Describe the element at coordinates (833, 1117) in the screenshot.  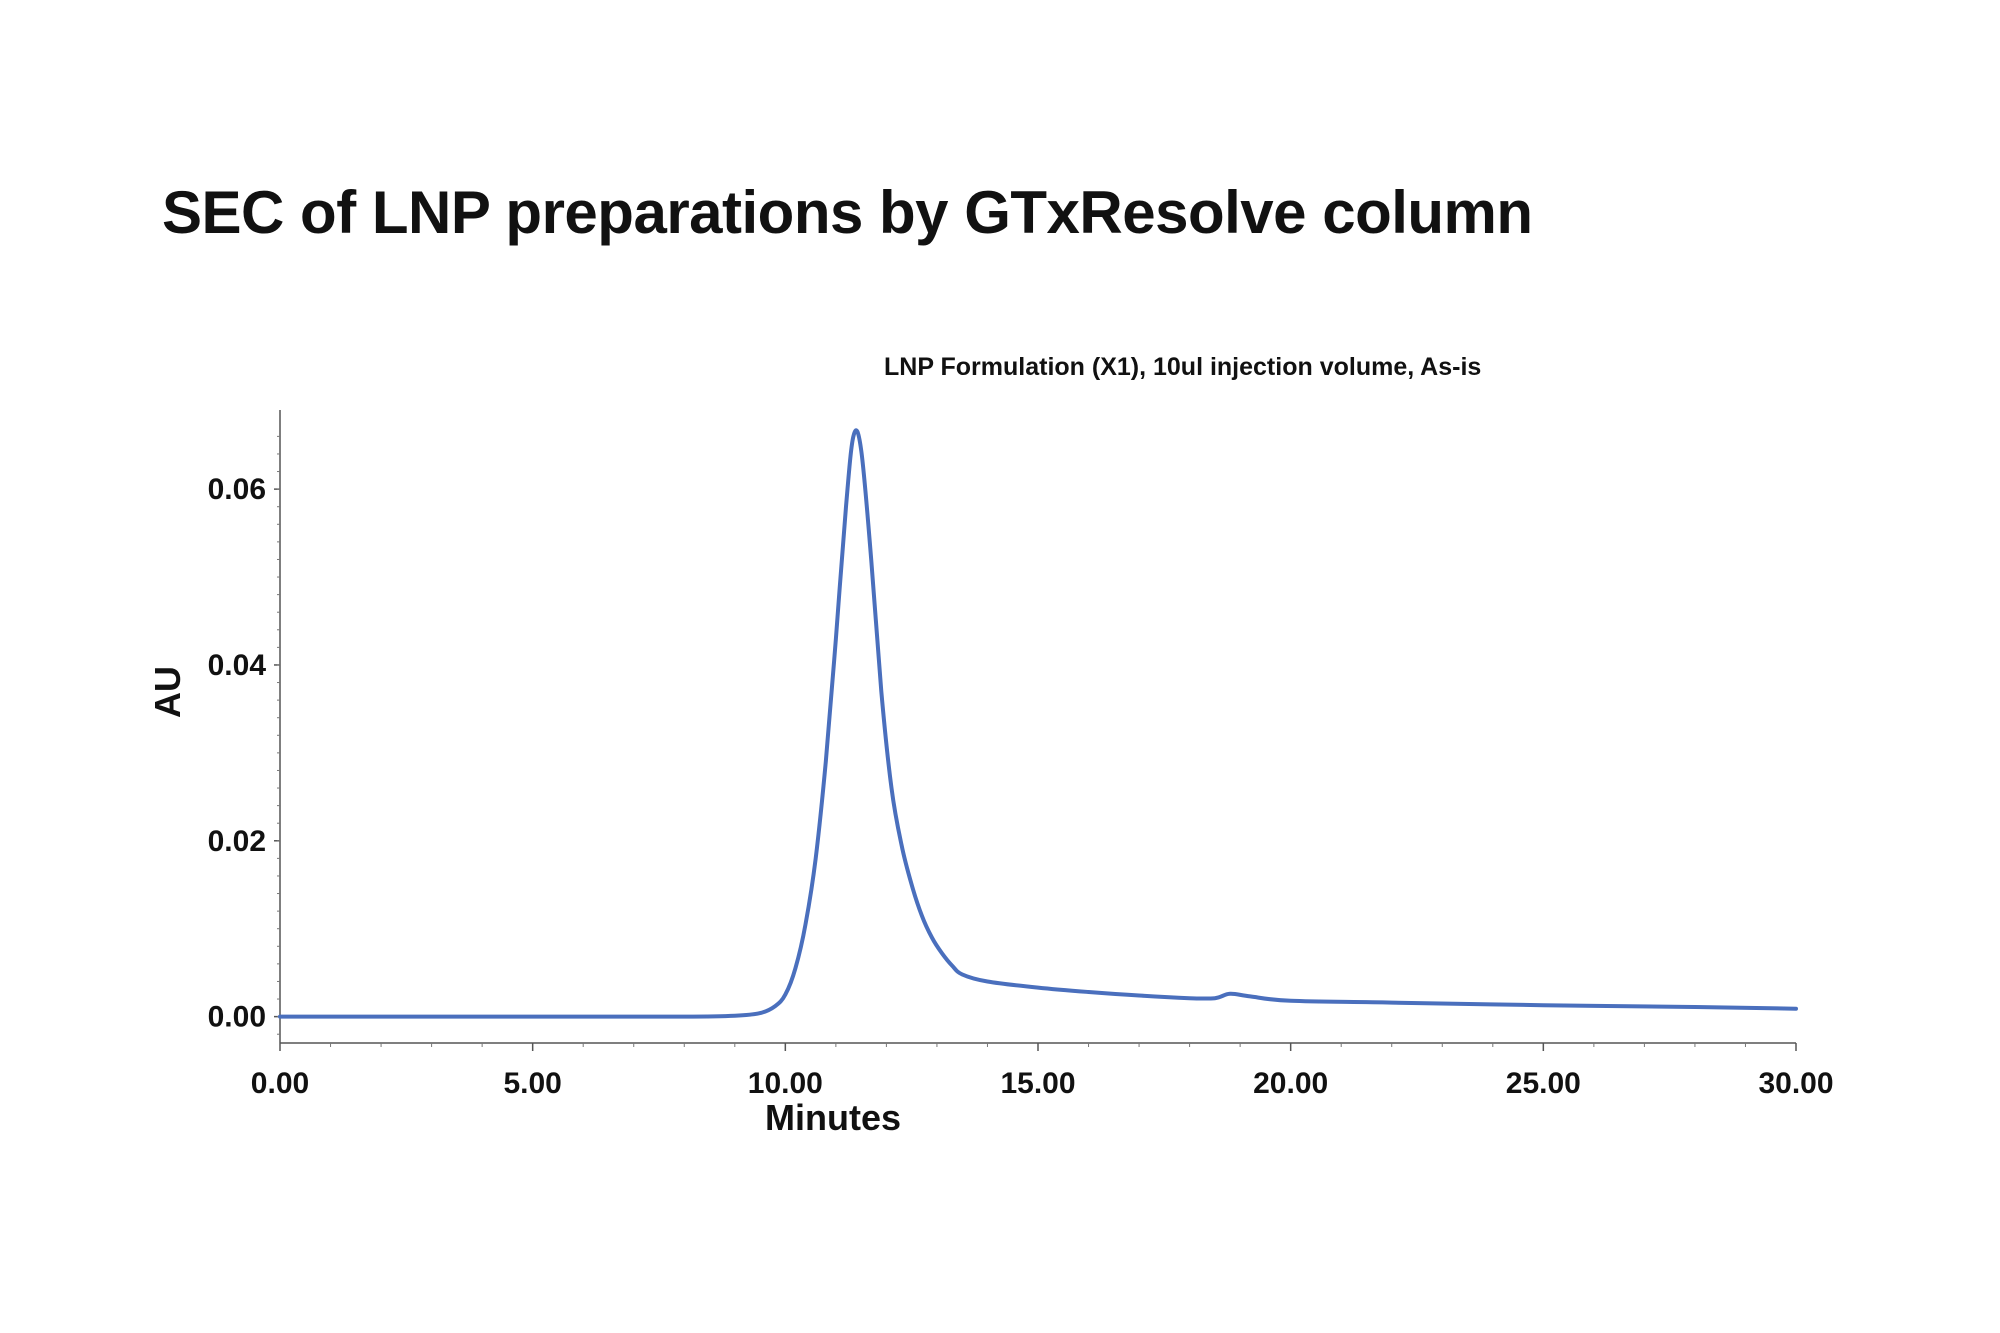
I see `x-axis-title: Minutes` at that location.